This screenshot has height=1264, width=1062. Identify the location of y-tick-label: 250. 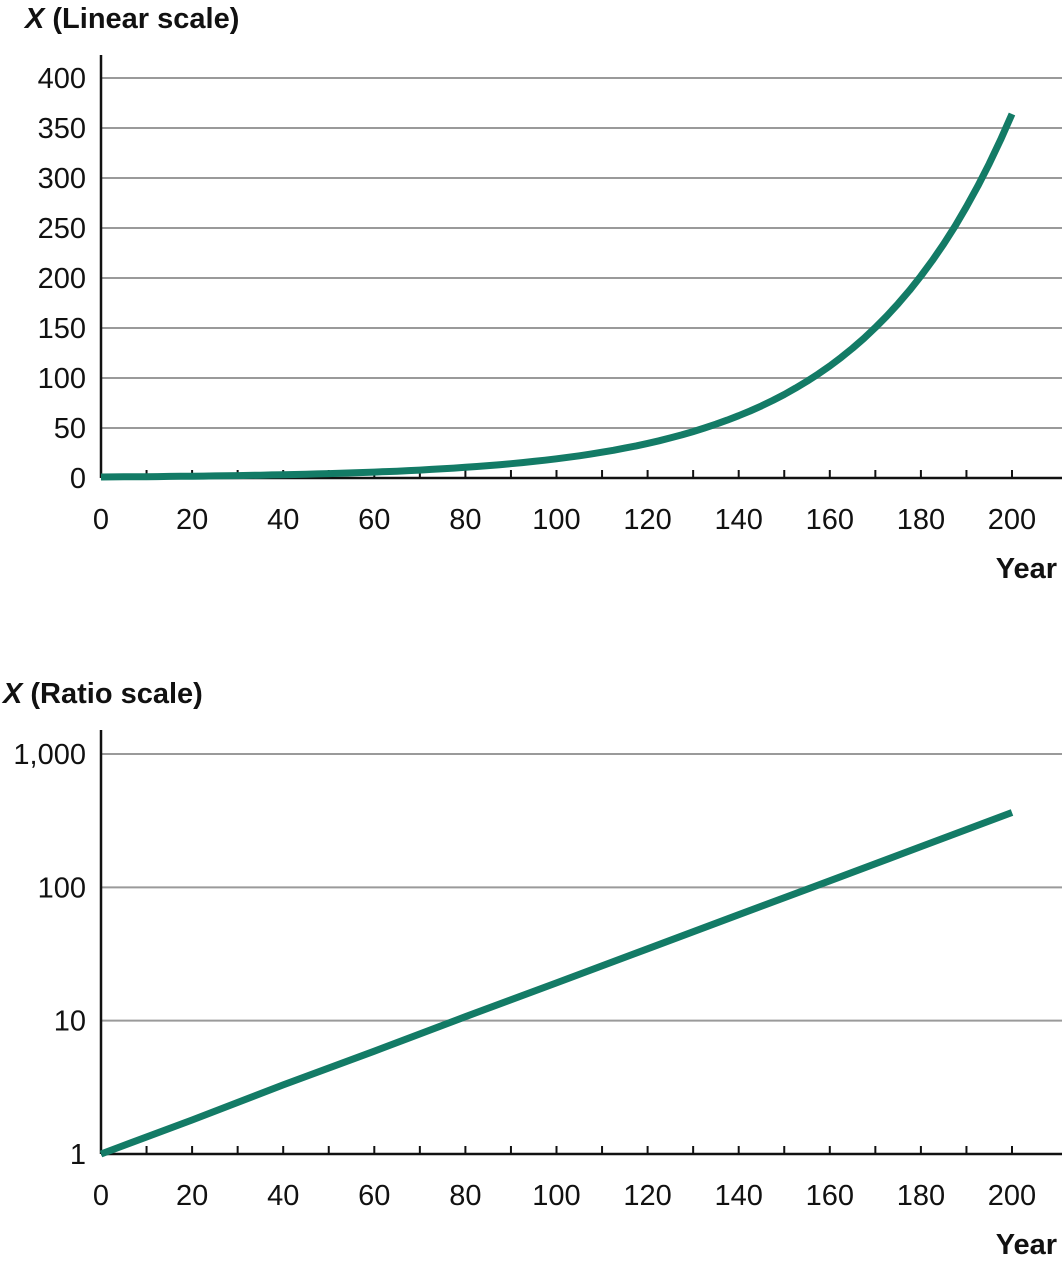
(62, 229).